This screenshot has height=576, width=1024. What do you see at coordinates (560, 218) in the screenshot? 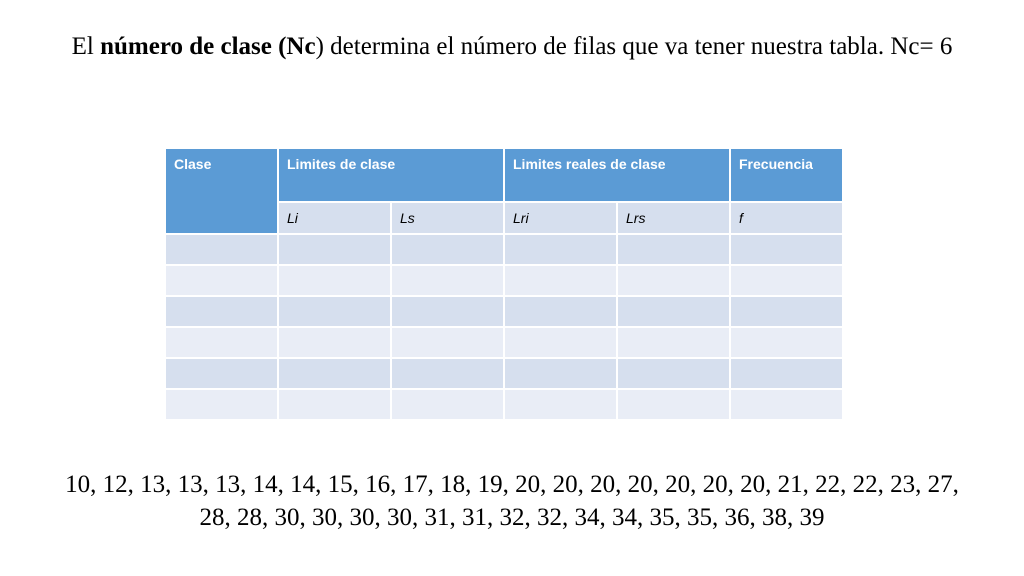
I see `subheader-lri: Lri` at bounding box center [560, 218].